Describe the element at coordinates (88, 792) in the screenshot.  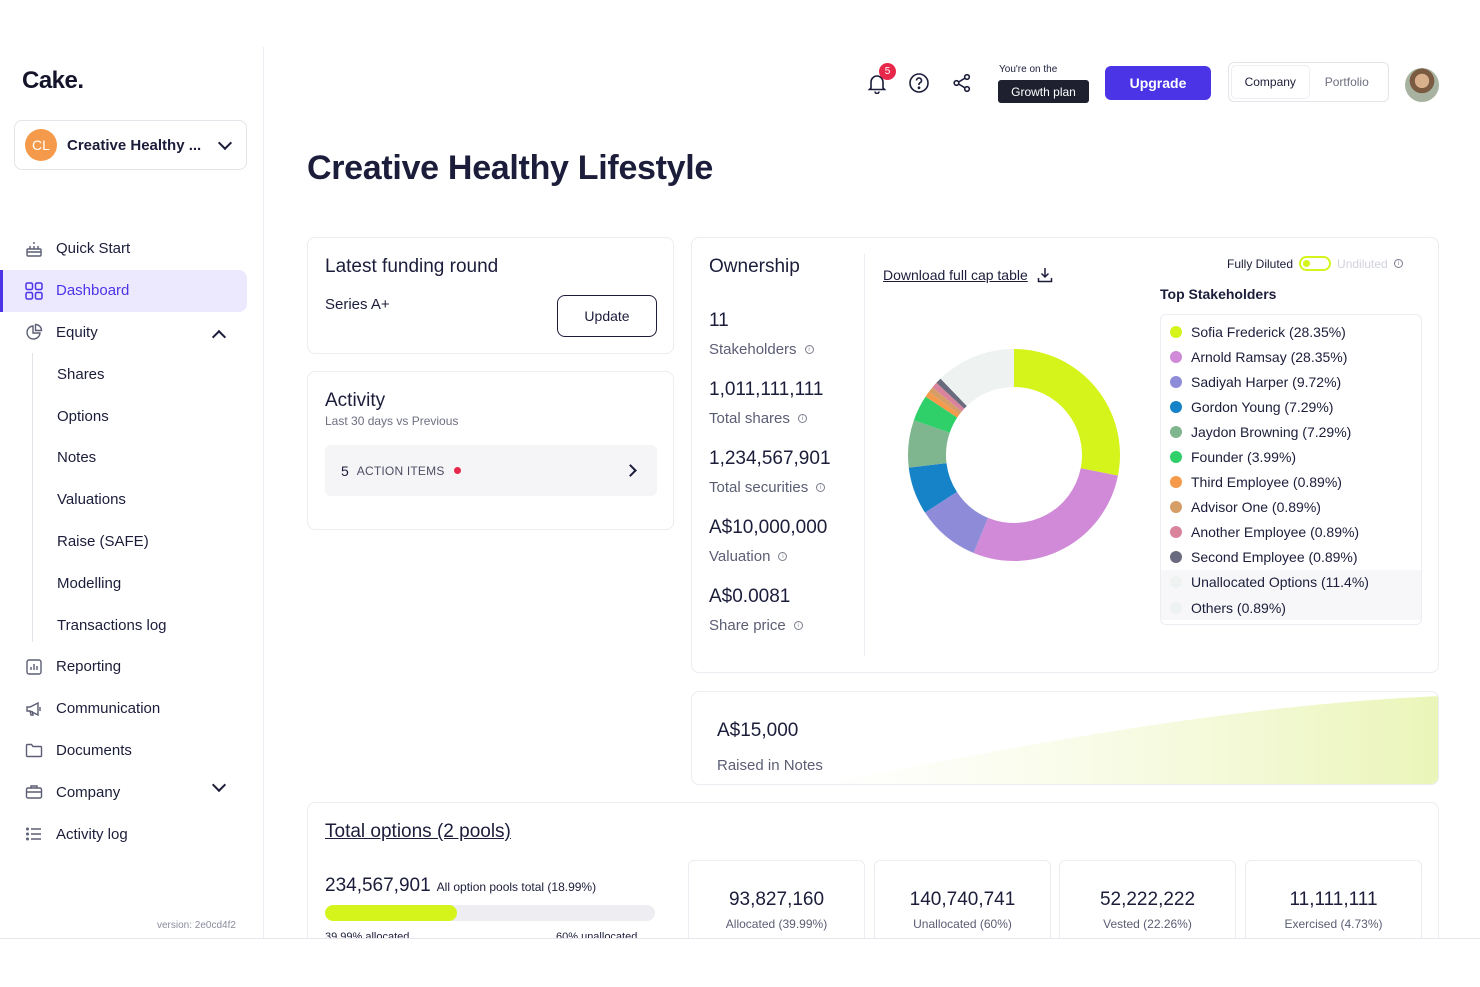
I see `nav-label: Company` at that location.